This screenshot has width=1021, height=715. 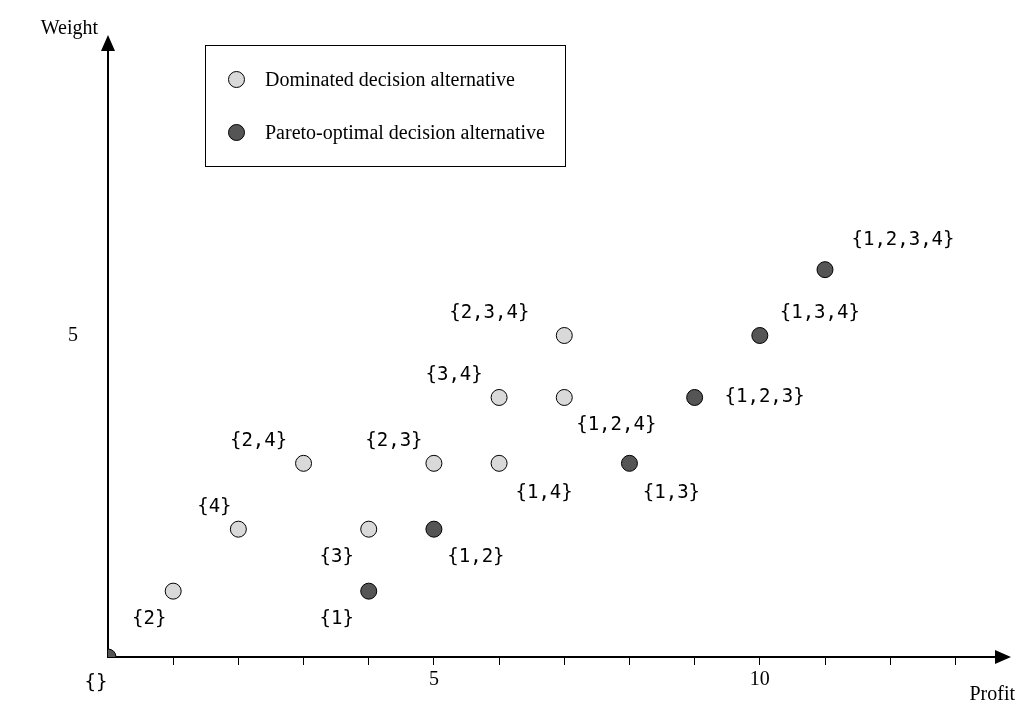 What do you see at coordinates (258, 439) in the screenshot?
I see `annotation: {2,4}` at bounding box center [258, 439].